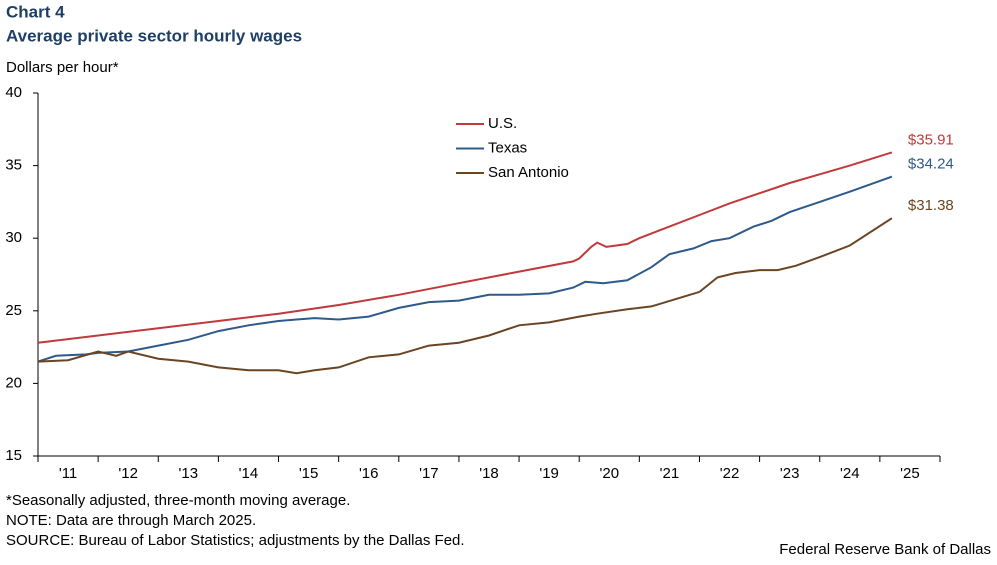  Describe the element at coordinates (429, 473) in the screenshot. I see `x-tick-label: '17` at that location.